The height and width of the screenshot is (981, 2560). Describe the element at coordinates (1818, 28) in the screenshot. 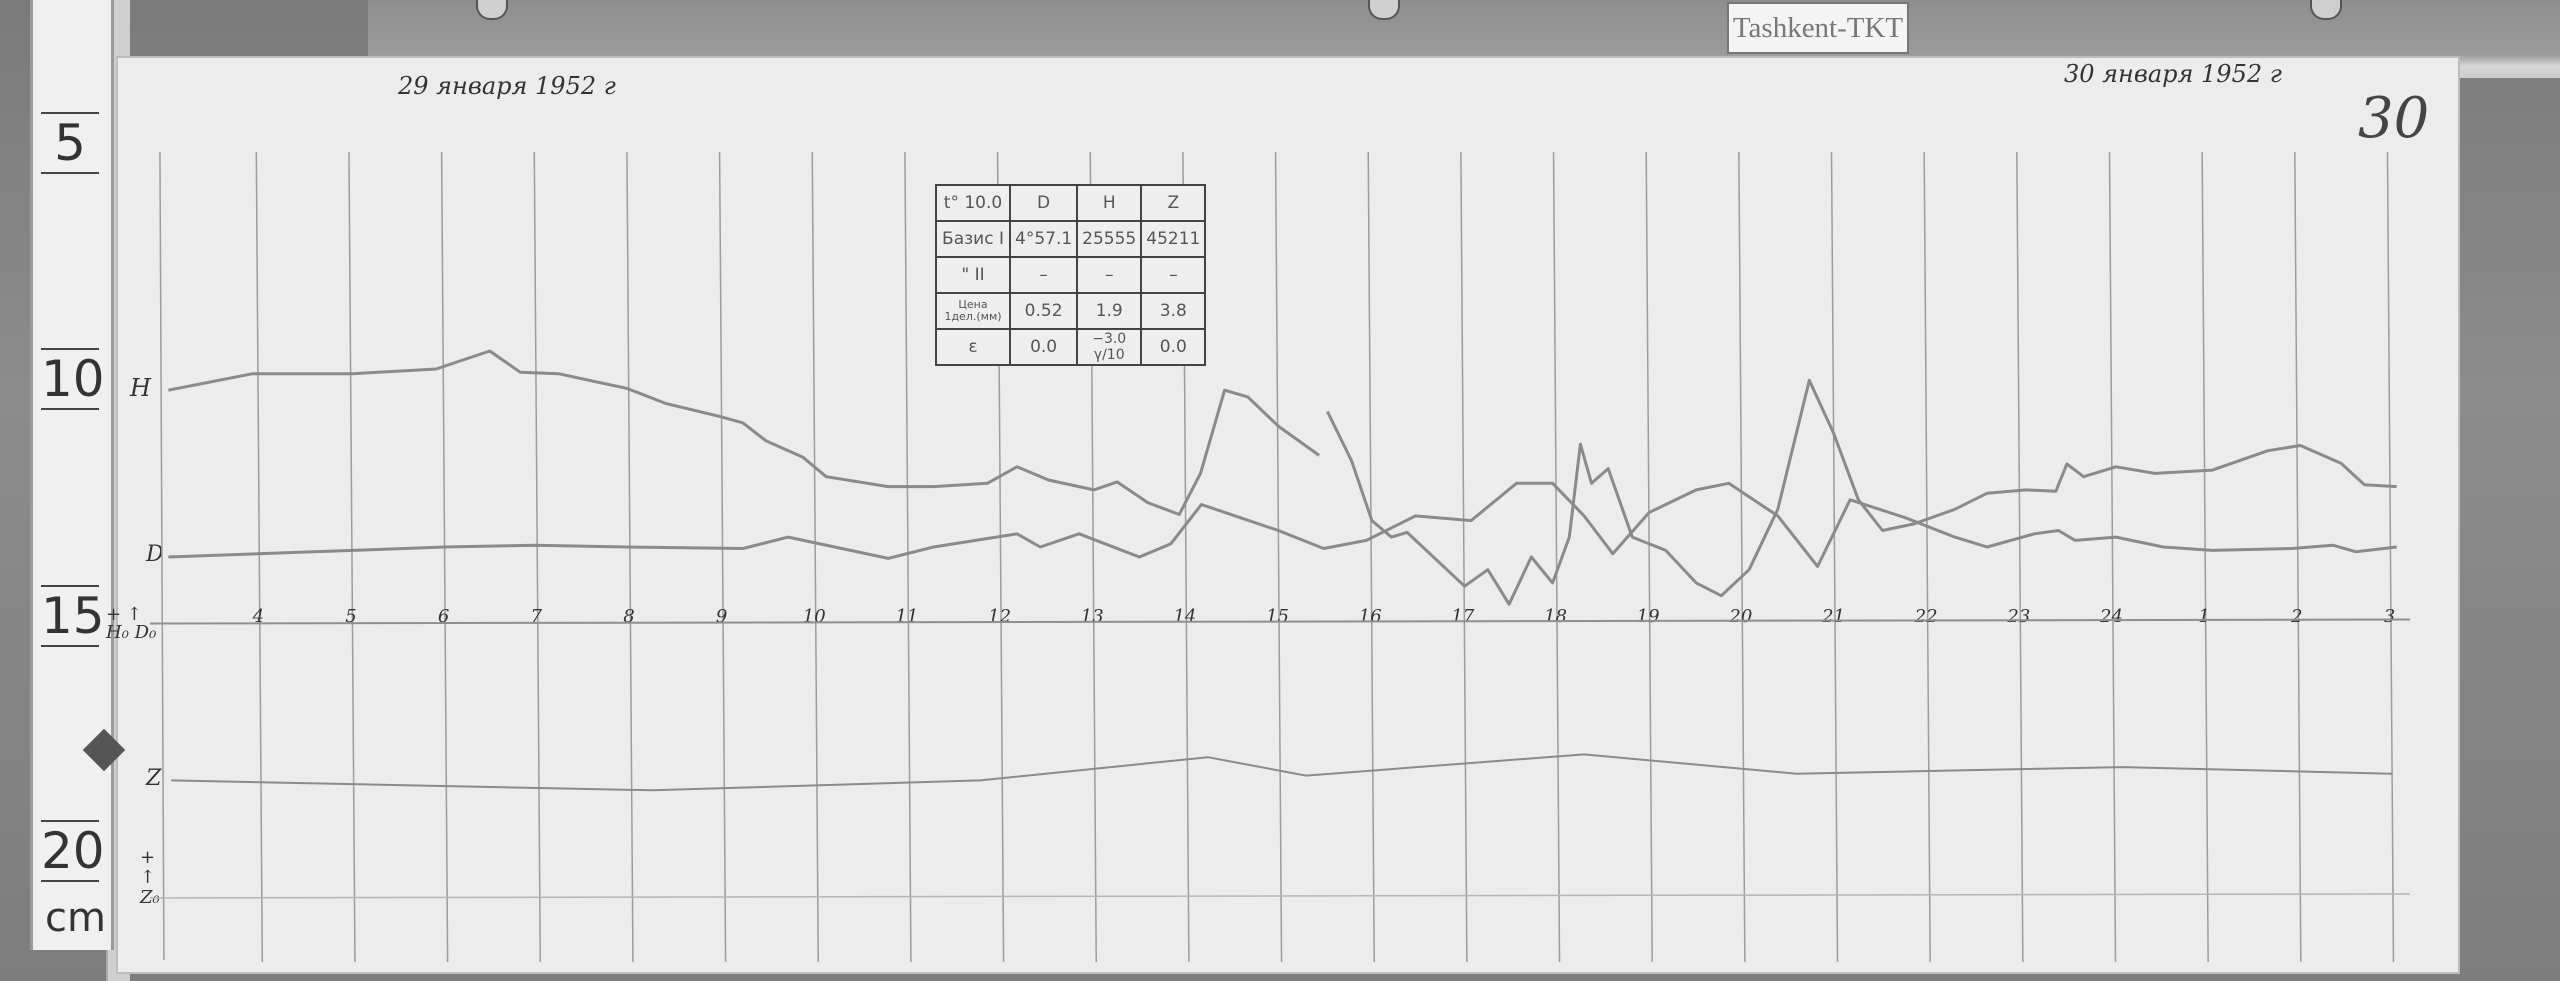

I see `station-label: Tashkent-TKT` at that location.